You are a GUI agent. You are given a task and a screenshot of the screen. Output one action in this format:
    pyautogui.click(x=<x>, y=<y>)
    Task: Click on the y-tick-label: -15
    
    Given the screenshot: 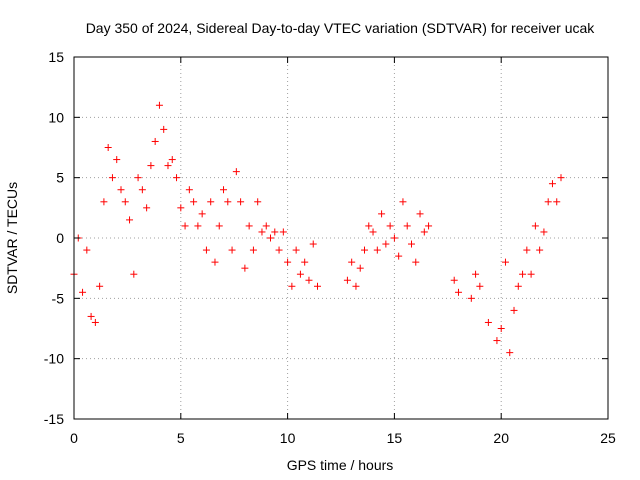 What is the action you would take?
    pyautogui.click(x=54, y=419)
    